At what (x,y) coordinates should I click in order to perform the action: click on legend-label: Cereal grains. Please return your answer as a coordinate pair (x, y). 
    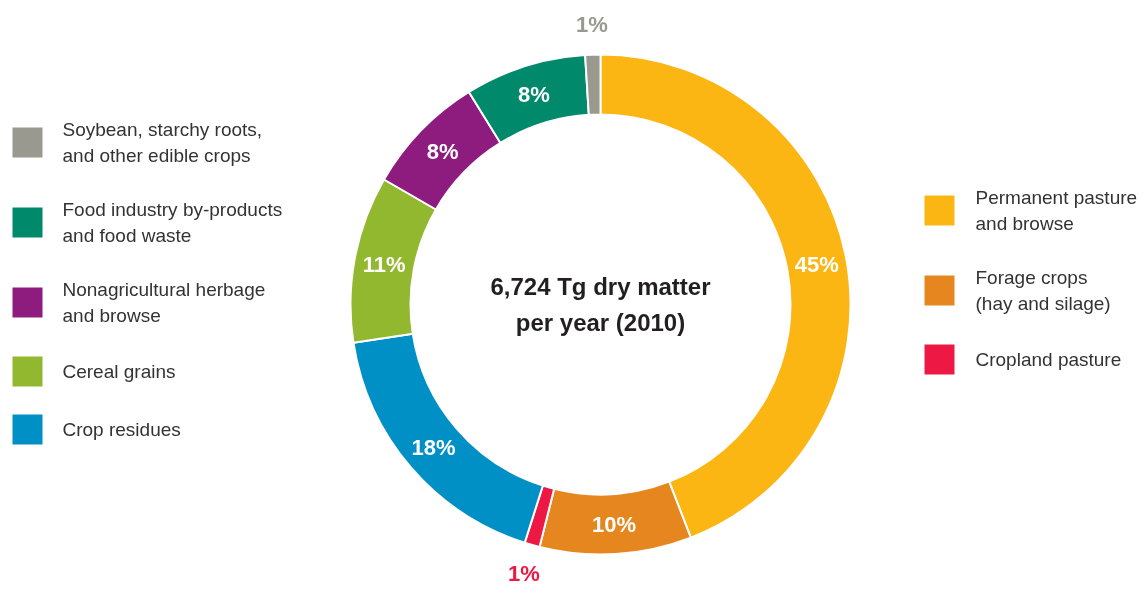
    Looking at the image, I should click on (119, 371).